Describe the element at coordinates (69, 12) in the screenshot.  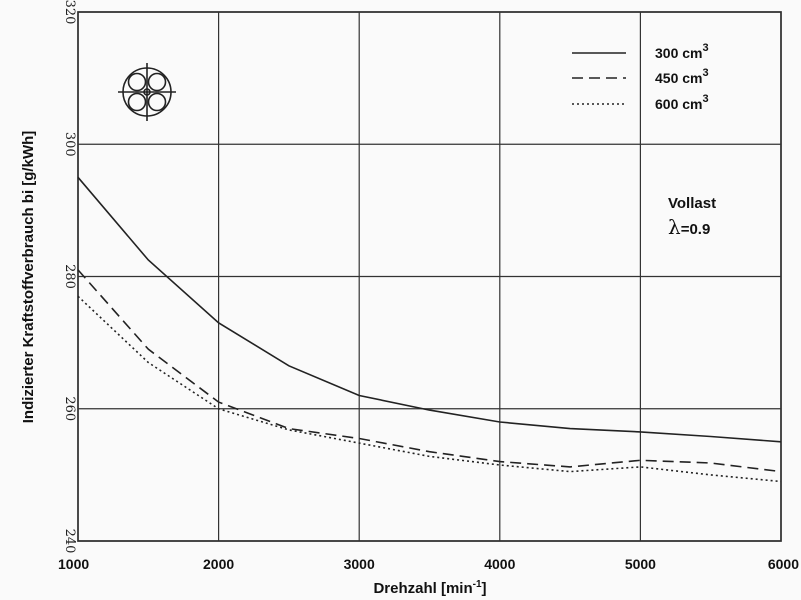
I see `y-tick-label: 320` at that location.